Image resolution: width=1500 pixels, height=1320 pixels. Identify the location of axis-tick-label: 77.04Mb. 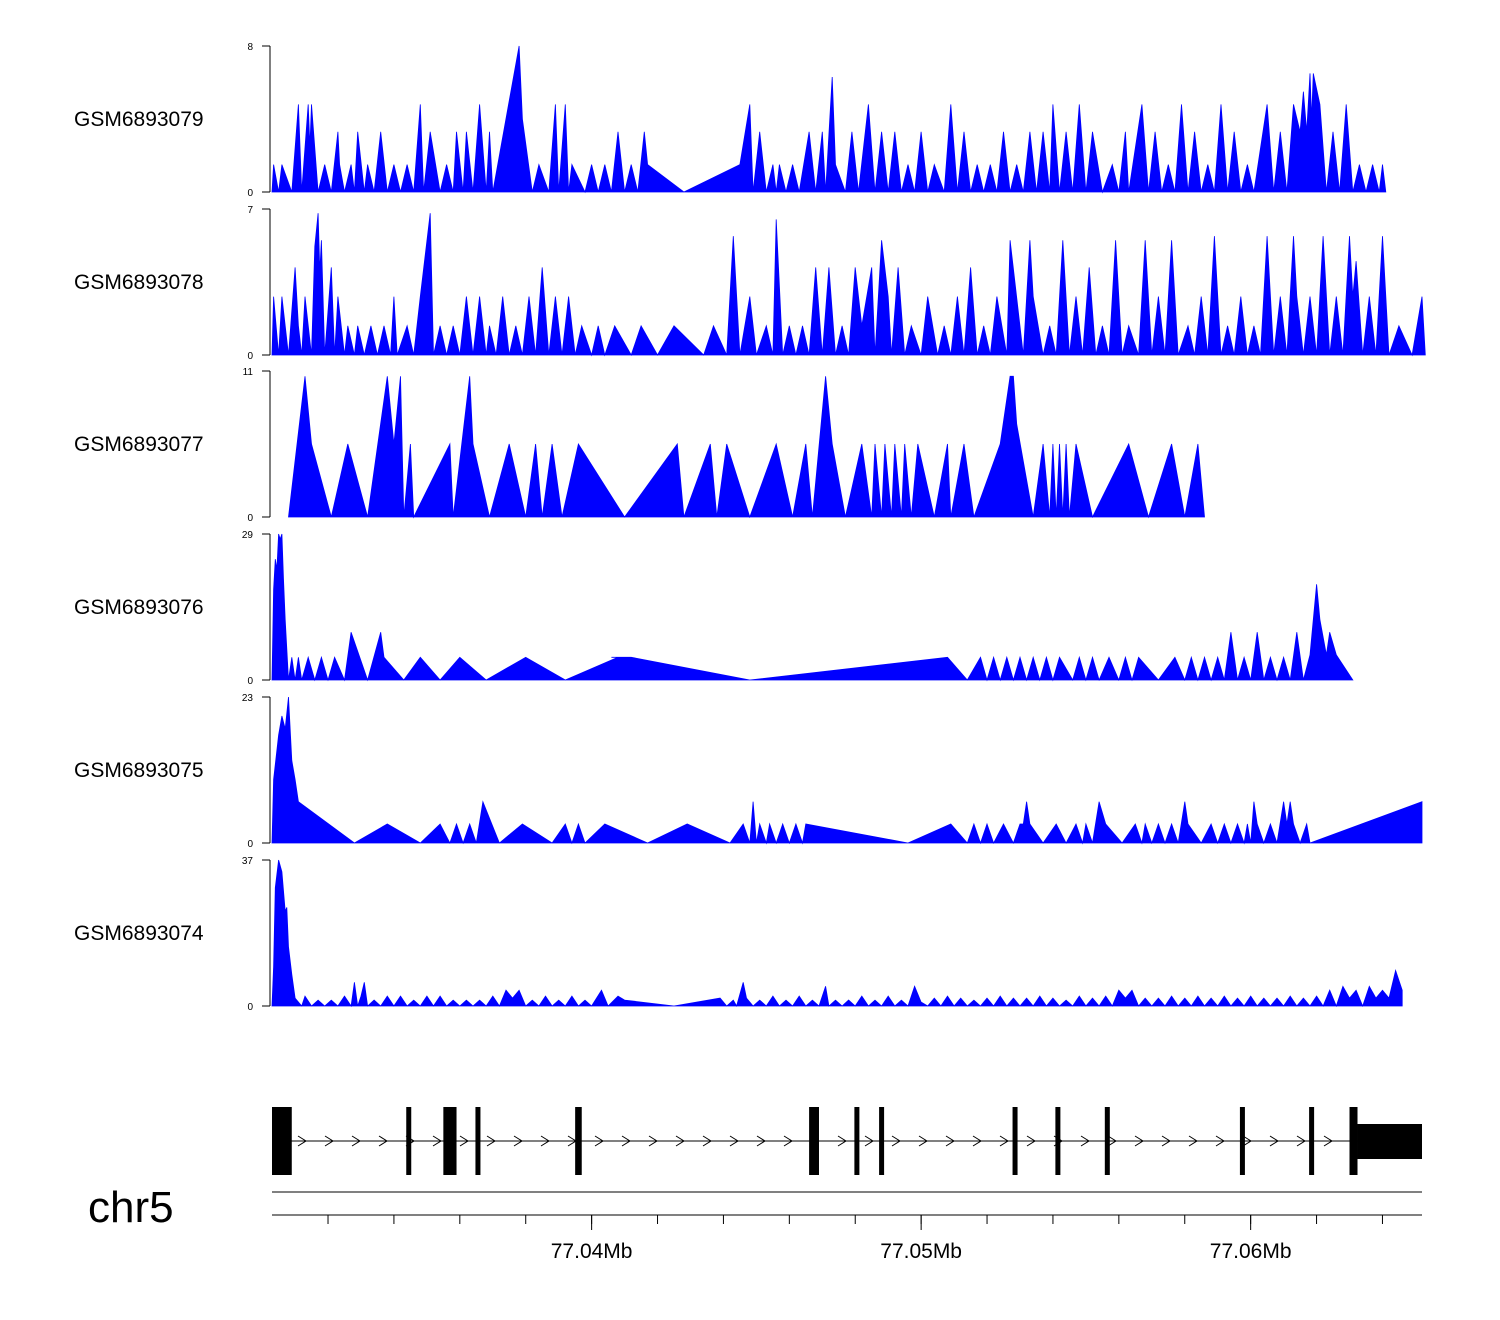
(592, 1251).